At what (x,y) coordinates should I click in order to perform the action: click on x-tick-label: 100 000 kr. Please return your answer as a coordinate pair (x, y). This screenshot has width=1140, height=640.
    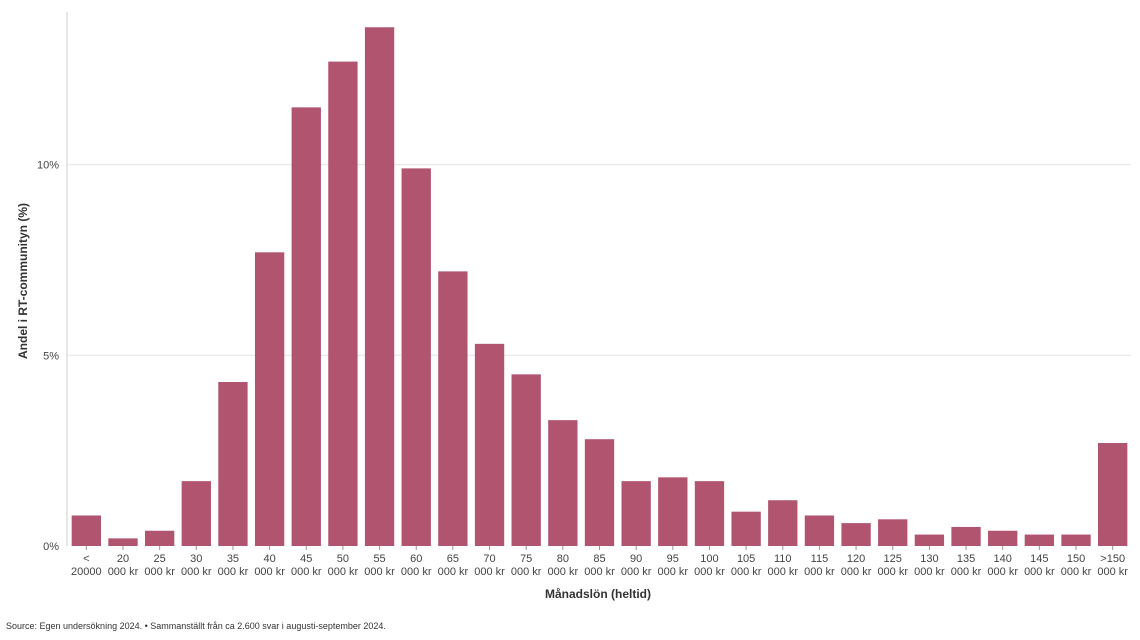
    Looking at the image, I should click on (709, 565).